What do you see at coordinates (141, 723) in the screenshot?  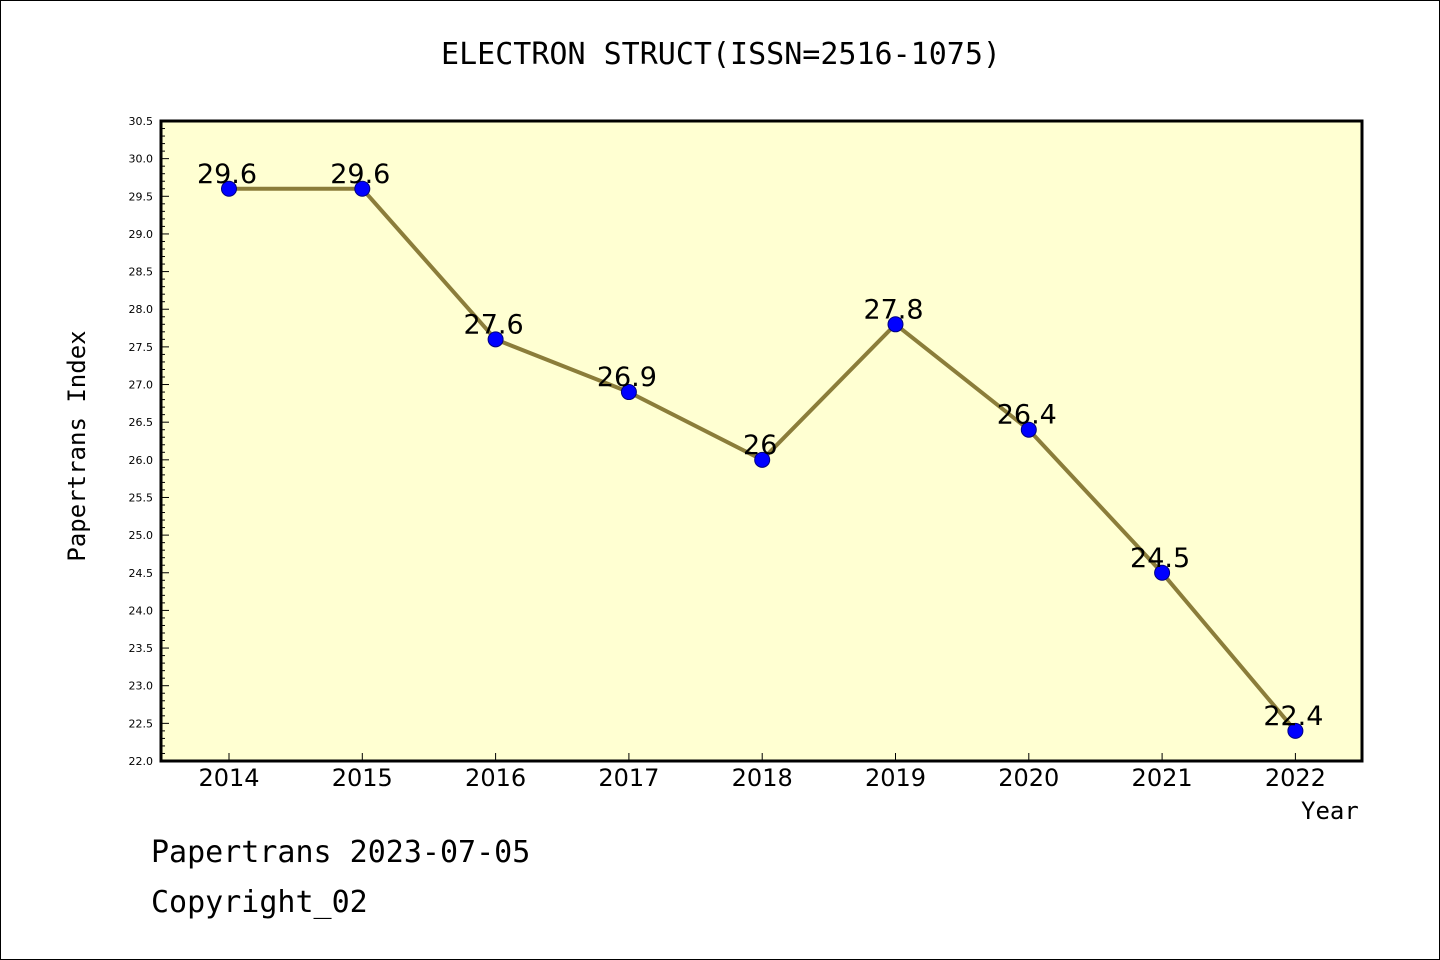 I see `y-tick-label: 22.5` at bounding box center [141, 723].